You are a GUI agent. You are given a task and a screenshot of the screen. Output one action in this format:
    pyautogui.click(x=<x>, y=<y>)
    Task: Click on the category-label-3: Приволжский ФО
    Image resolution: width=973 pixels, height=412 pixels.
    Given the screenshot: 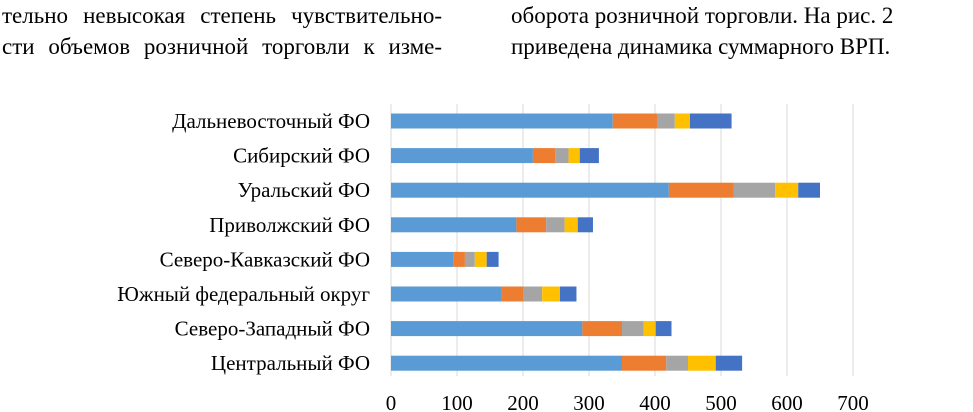 What is the action you would take?
    pyautogui.click(x=289, y=225)
    